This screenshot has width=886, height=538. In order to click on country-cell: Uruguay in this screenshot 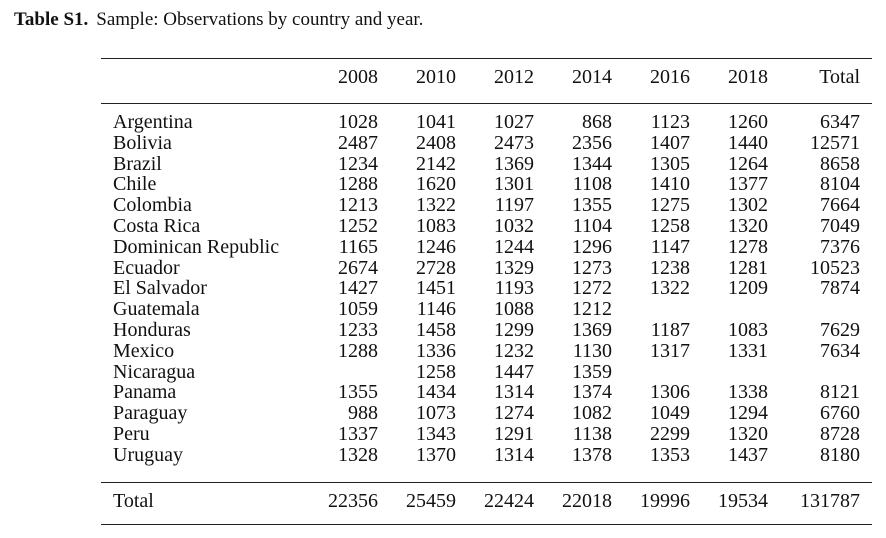, I will do `click(148, 454)`.